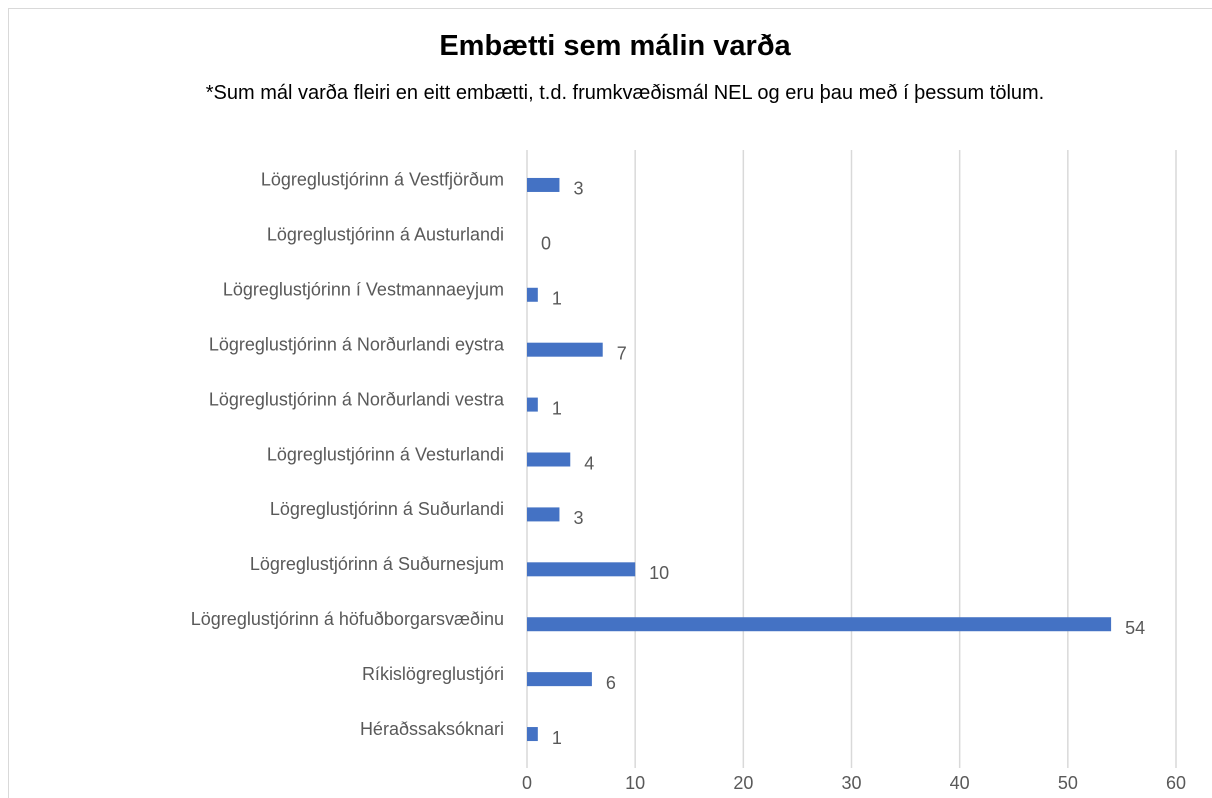  Describe the element at coordinates (433, 674) in the screenshot. I see `y-tick-label: Ríkislögreglustjóri` at that location.